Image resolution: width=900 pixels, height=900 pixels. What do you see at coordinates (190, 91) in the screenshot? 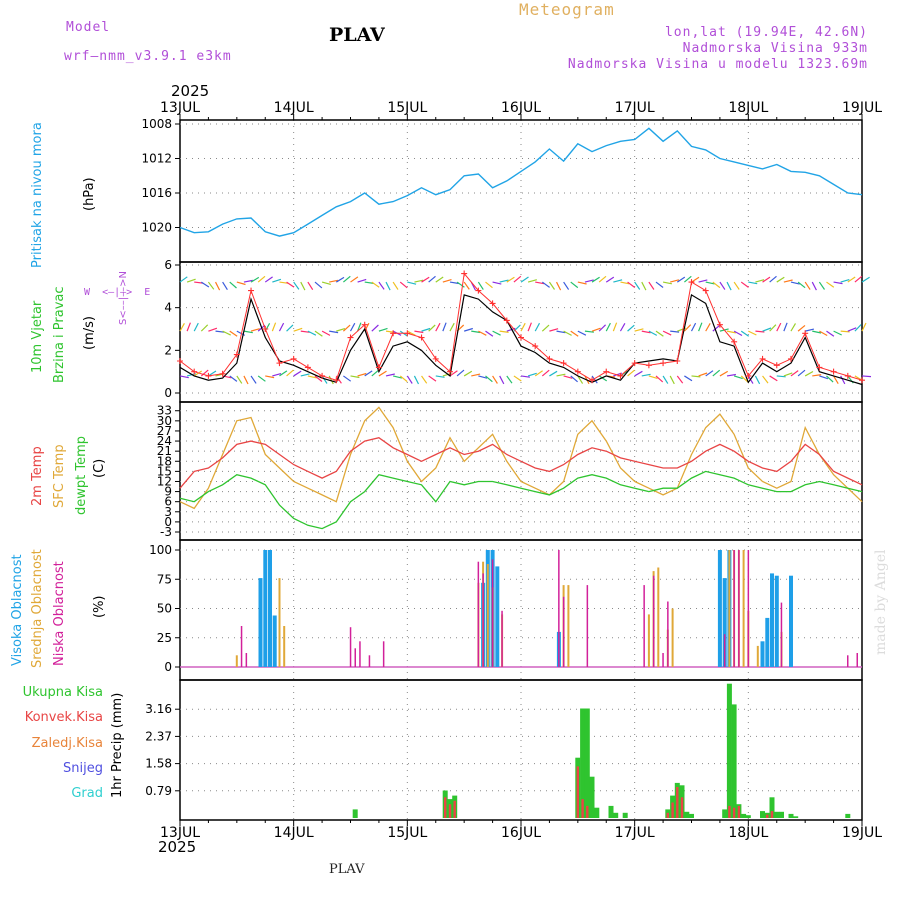
I see `year-top: 2025` at bounding box center [190, 91].